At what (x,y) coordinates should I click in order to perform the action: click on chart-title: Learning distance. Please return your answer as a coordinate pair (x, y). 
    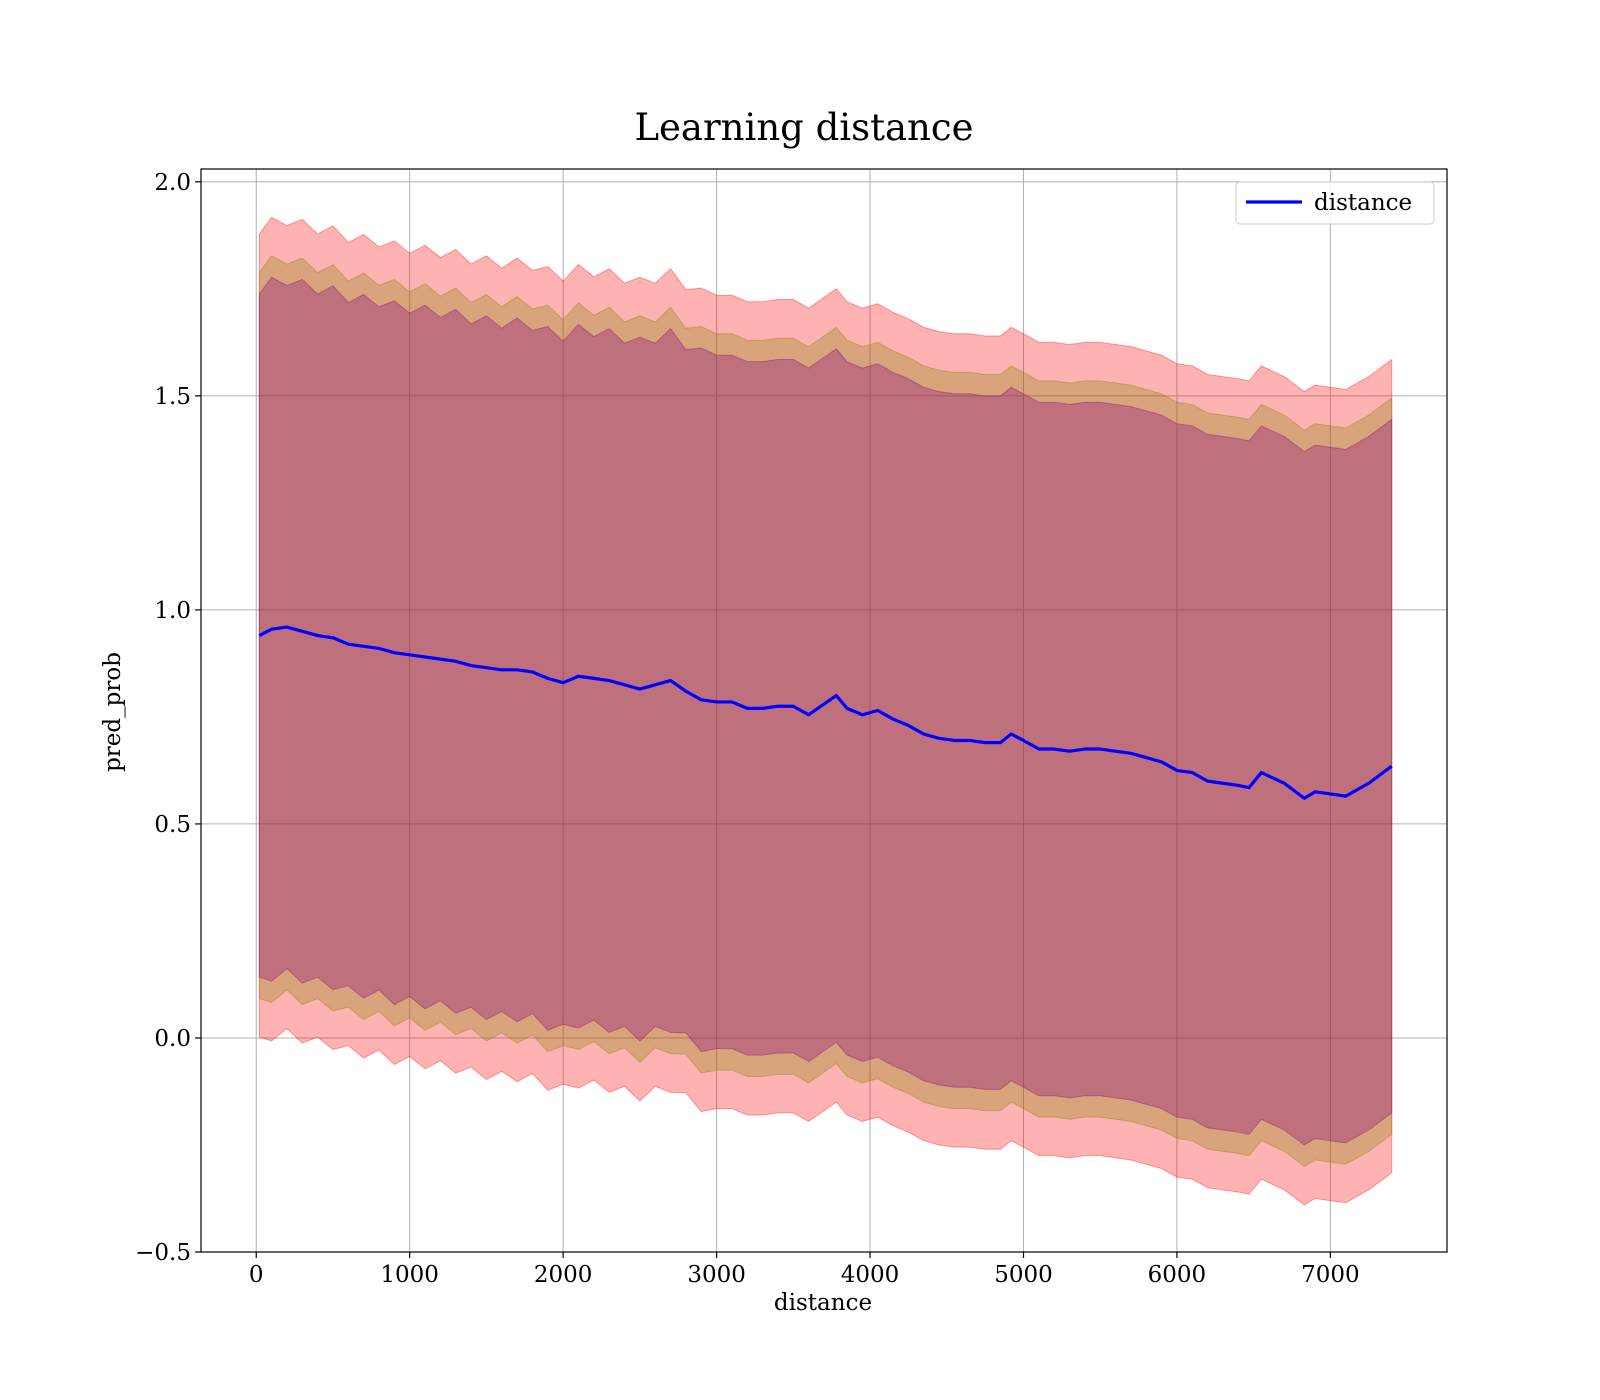
    Looking at the image, I should click on (803, 127).